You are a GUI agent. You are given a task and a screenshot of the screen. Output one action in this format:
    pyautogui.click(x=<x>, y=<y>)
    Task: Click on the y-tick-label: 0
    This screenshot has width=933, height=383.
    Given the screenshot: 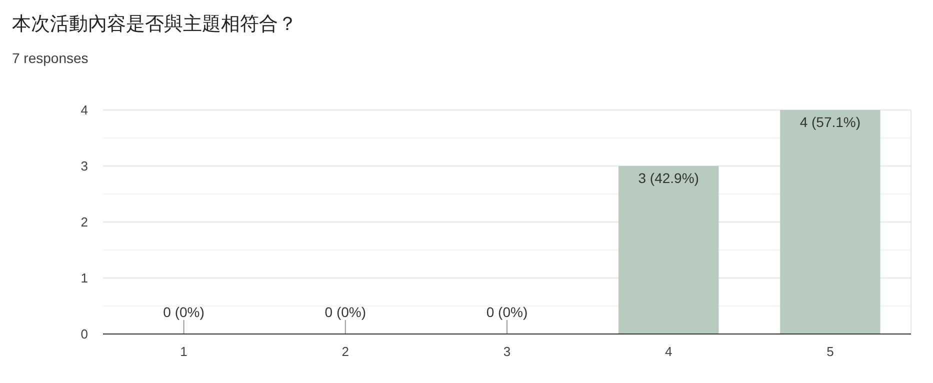 What is the action you would take?
    pyautogui.click(x=84, y=334)
    